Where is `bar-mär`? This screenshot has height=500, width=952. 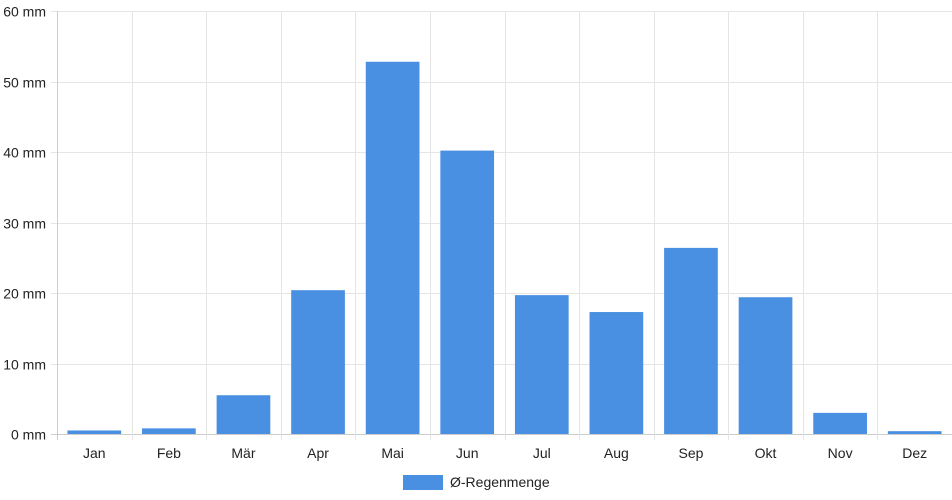
bar-mär is located at coordinates (243, 414).